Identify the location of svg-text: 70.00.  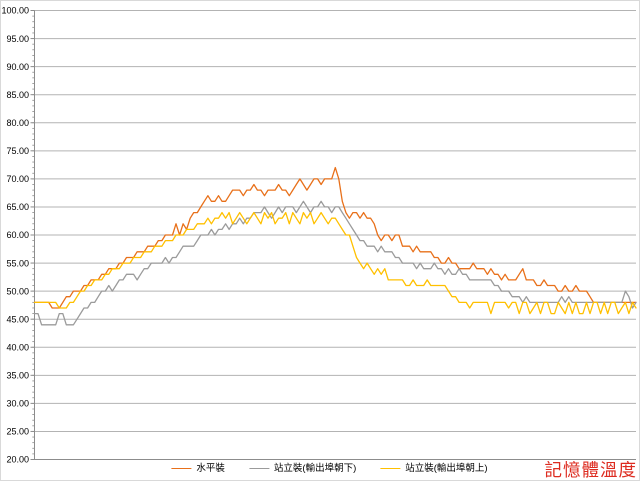
(17, 179).